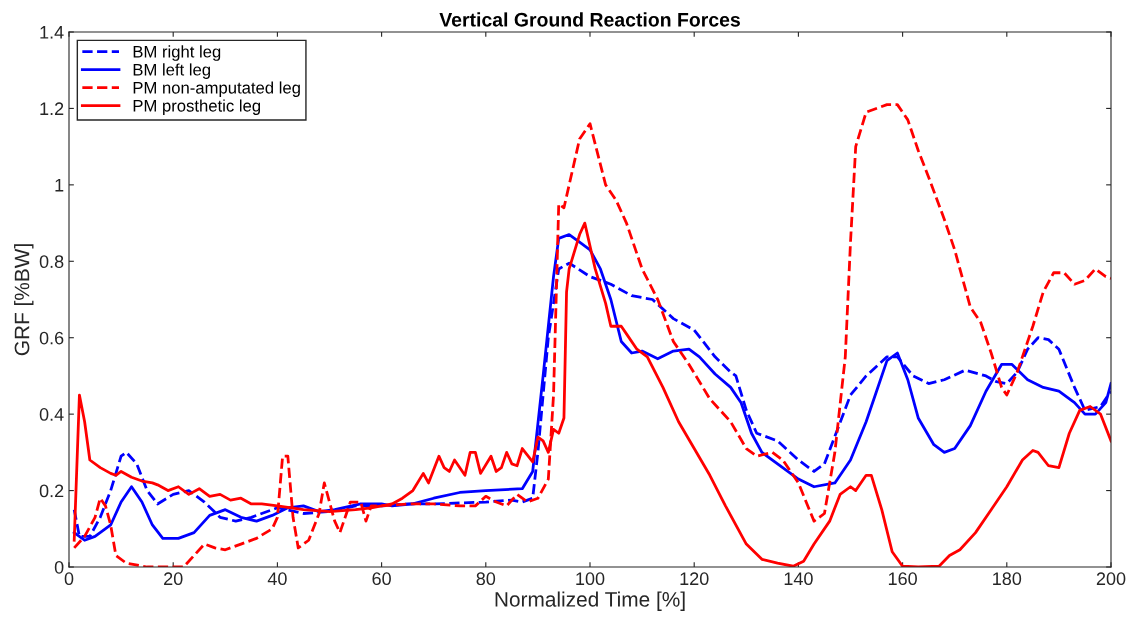 This screenshot has height=625, width=1137. Describe the element at coordinates (51, 338) in the screenshot. I see `y-tick-label: 0.6` at that location.